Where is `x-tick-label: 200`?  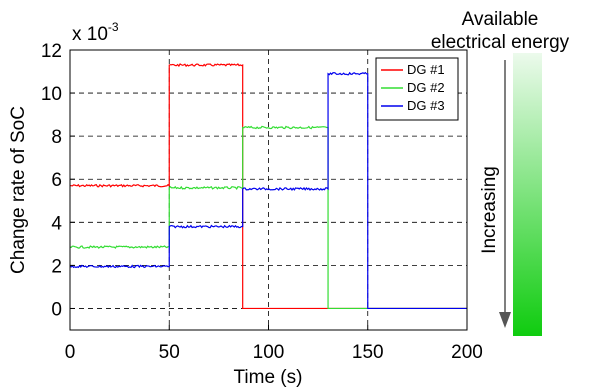
x-tick-label: 200 is located at coordinates (467, 352).